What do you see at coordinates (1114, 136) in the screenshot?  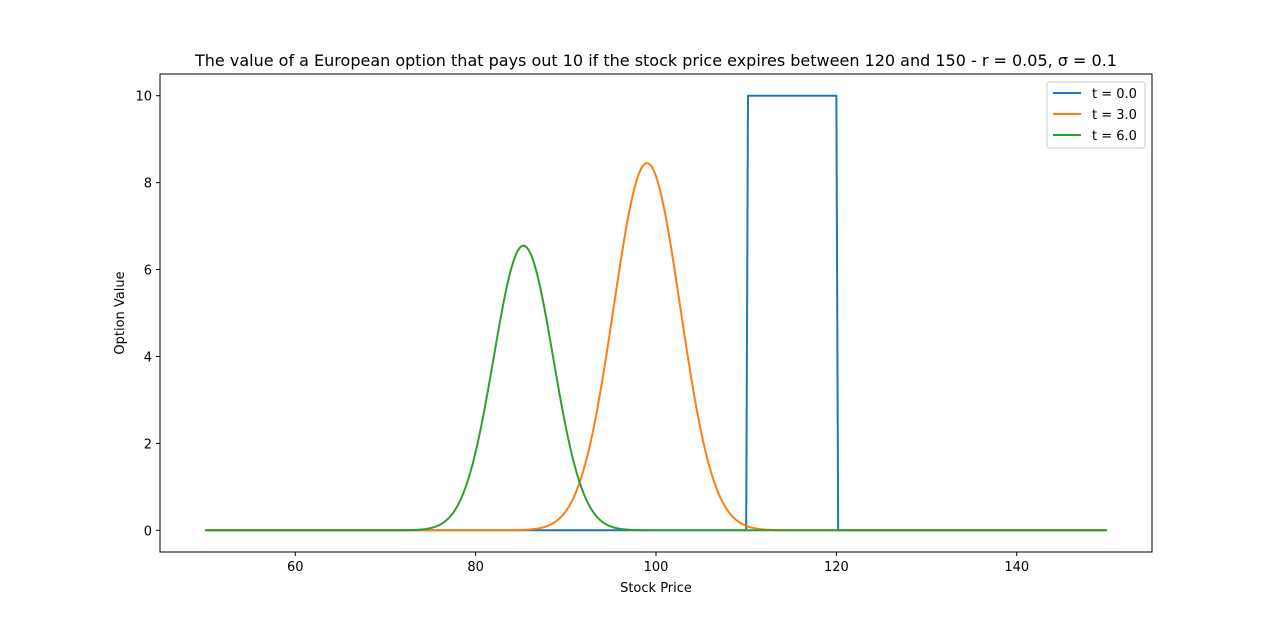 I see `legend-label: t = 6.0` at bounding box center [1114, 136].